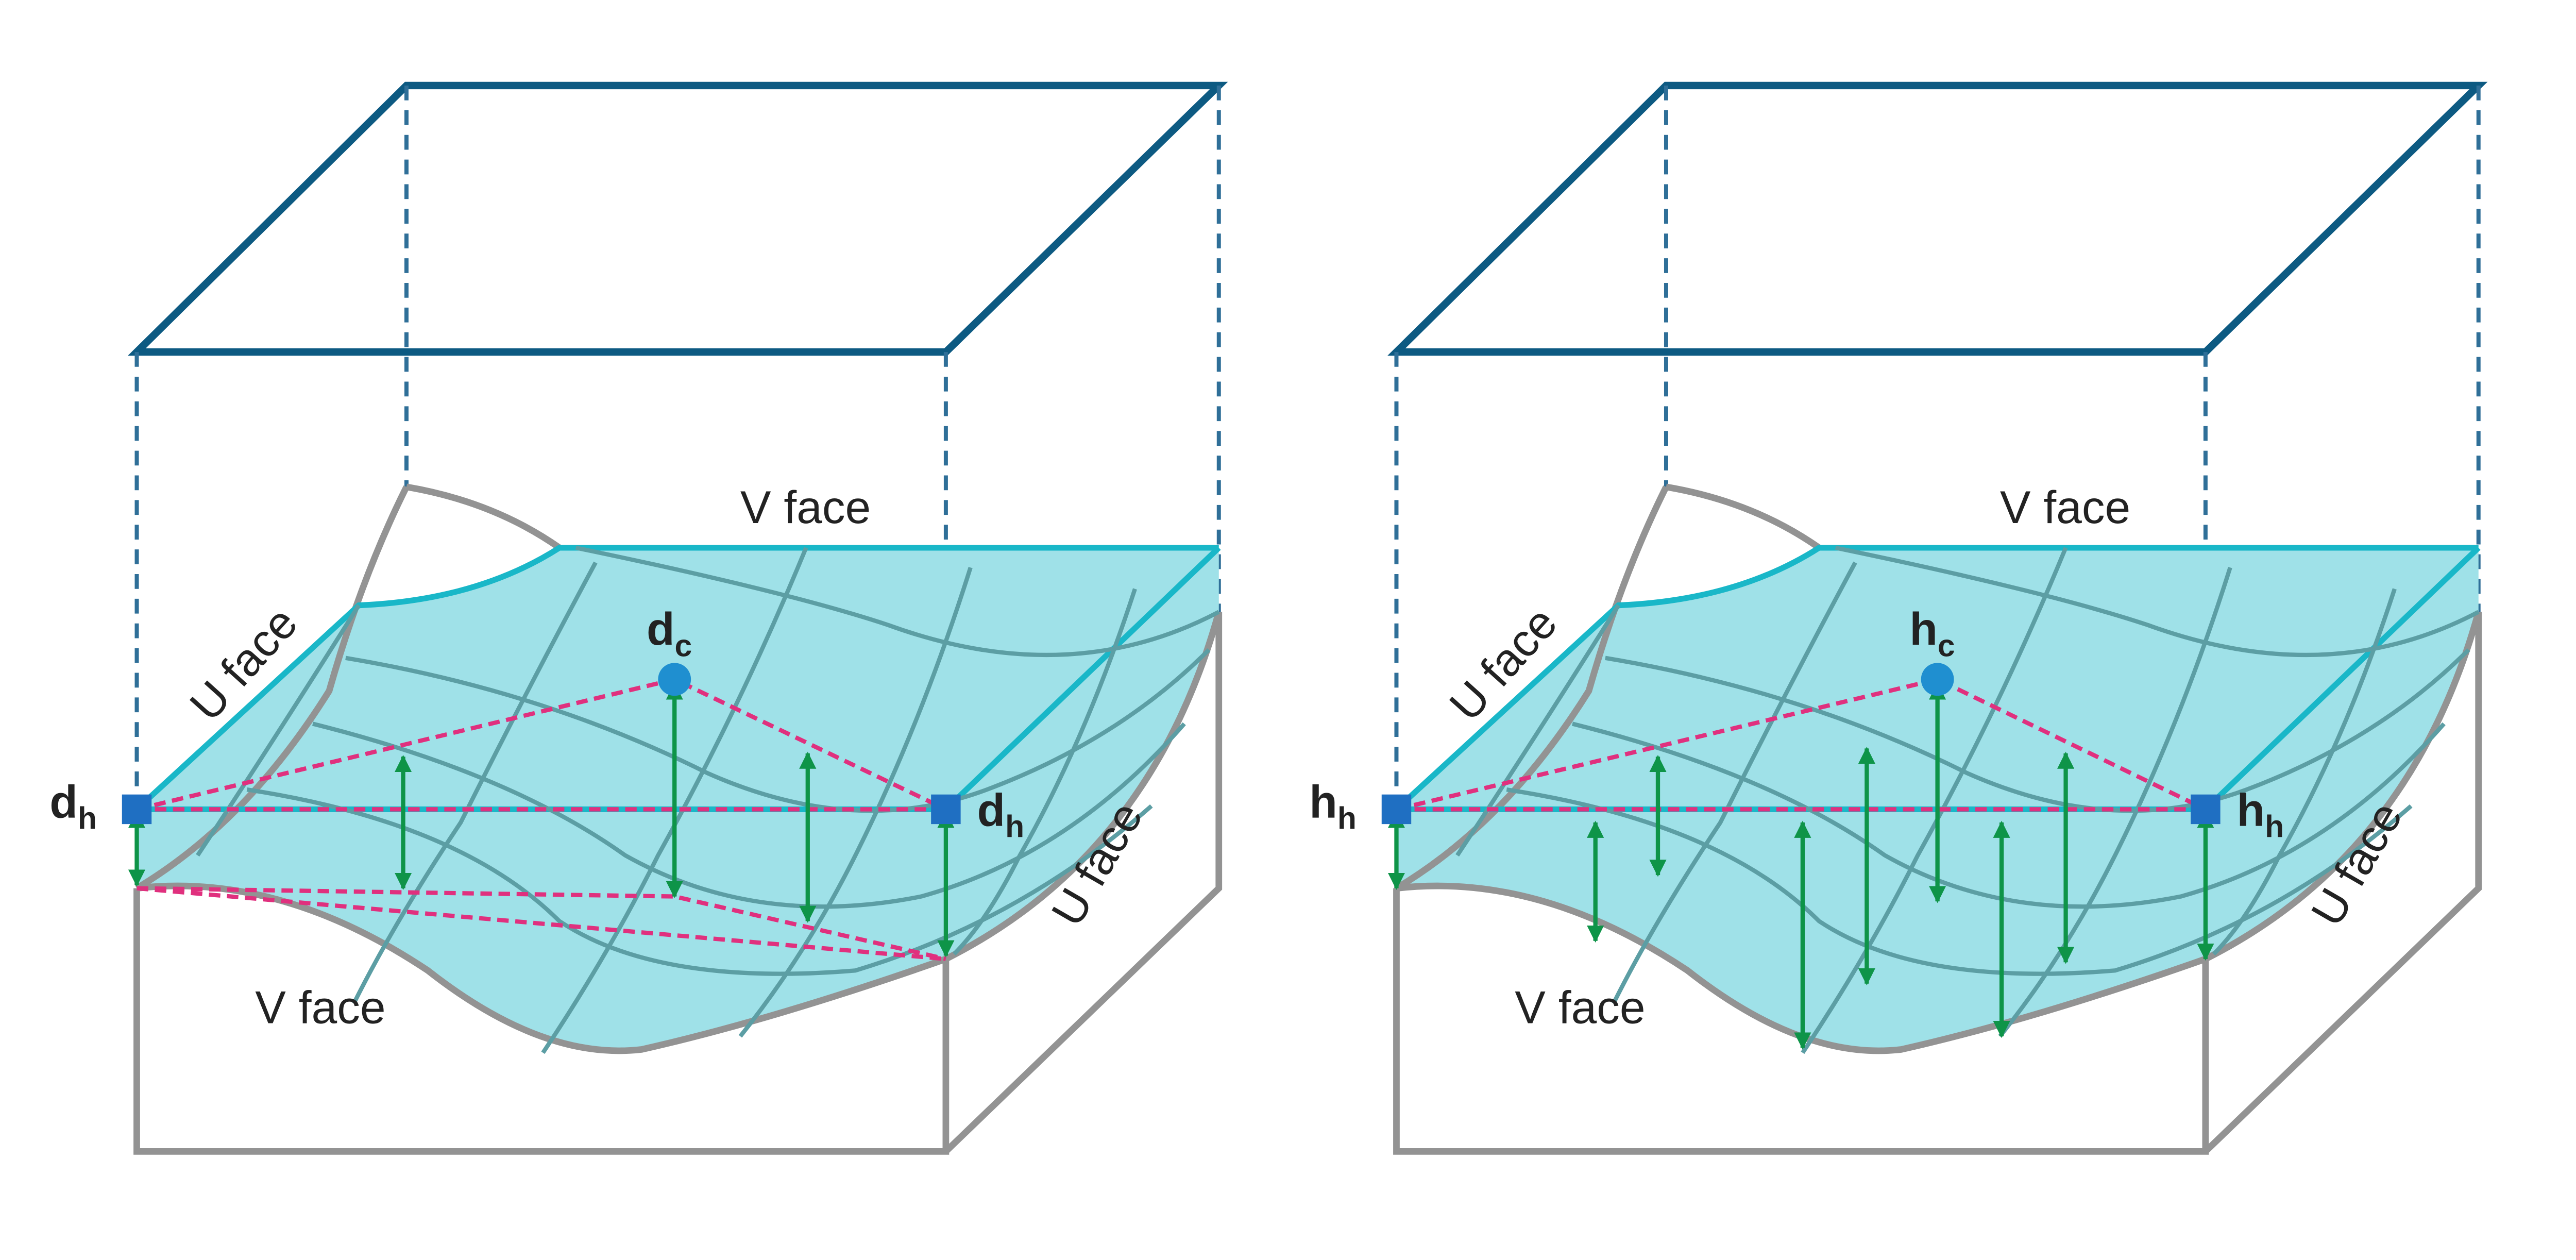 Image resolution: width=2576 pixels, height=1260 pixels. Describe the element at coordinates (2260, 814) in the screenshot. I see `corner-label-right: hh` at that location.